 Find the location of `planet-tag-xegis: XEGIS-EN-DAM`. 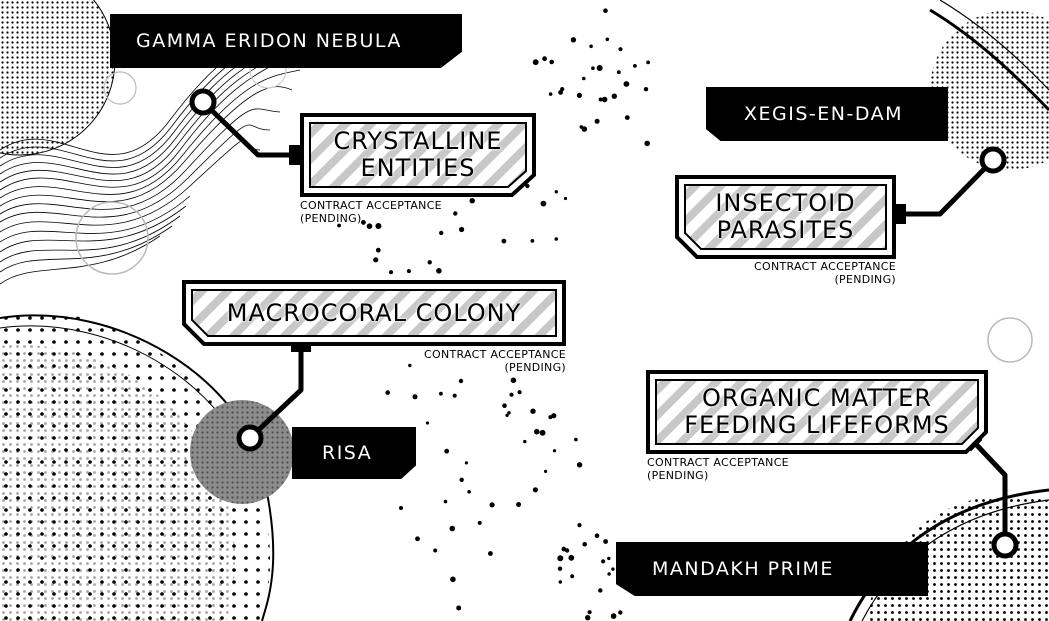

planet-tag-xegis: XEGIS-EN-DAM is located at coordinates (827, 114).